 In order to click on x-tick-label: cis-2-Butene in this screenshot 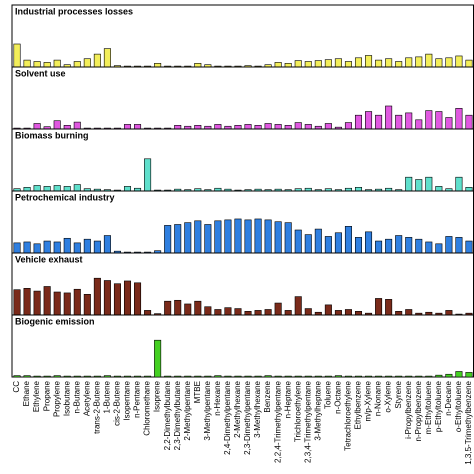, I will do `click(117, 402)`.